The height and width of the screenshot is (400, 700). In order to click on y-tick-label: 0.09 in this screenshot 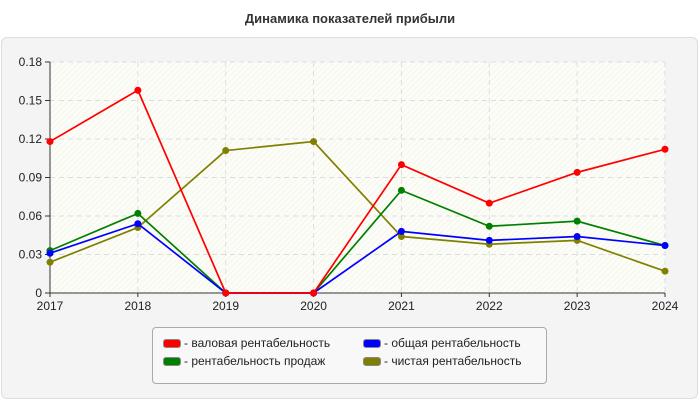, I will do `click(31, 178)`.